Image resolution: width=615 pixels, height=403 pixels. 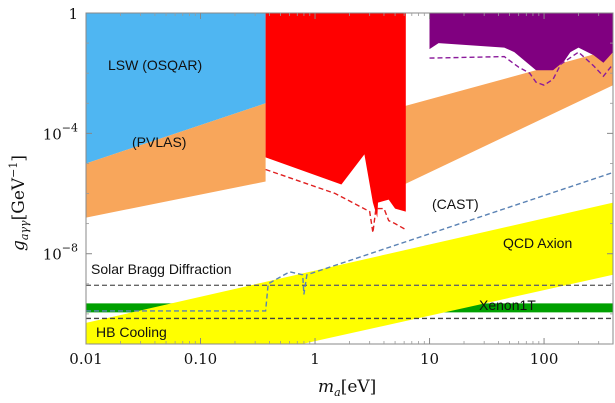 What do you see at coordinates (200, 359) in the screenshot?
I see `x-tick-label: 0.10` at bounding box center [200, 359].